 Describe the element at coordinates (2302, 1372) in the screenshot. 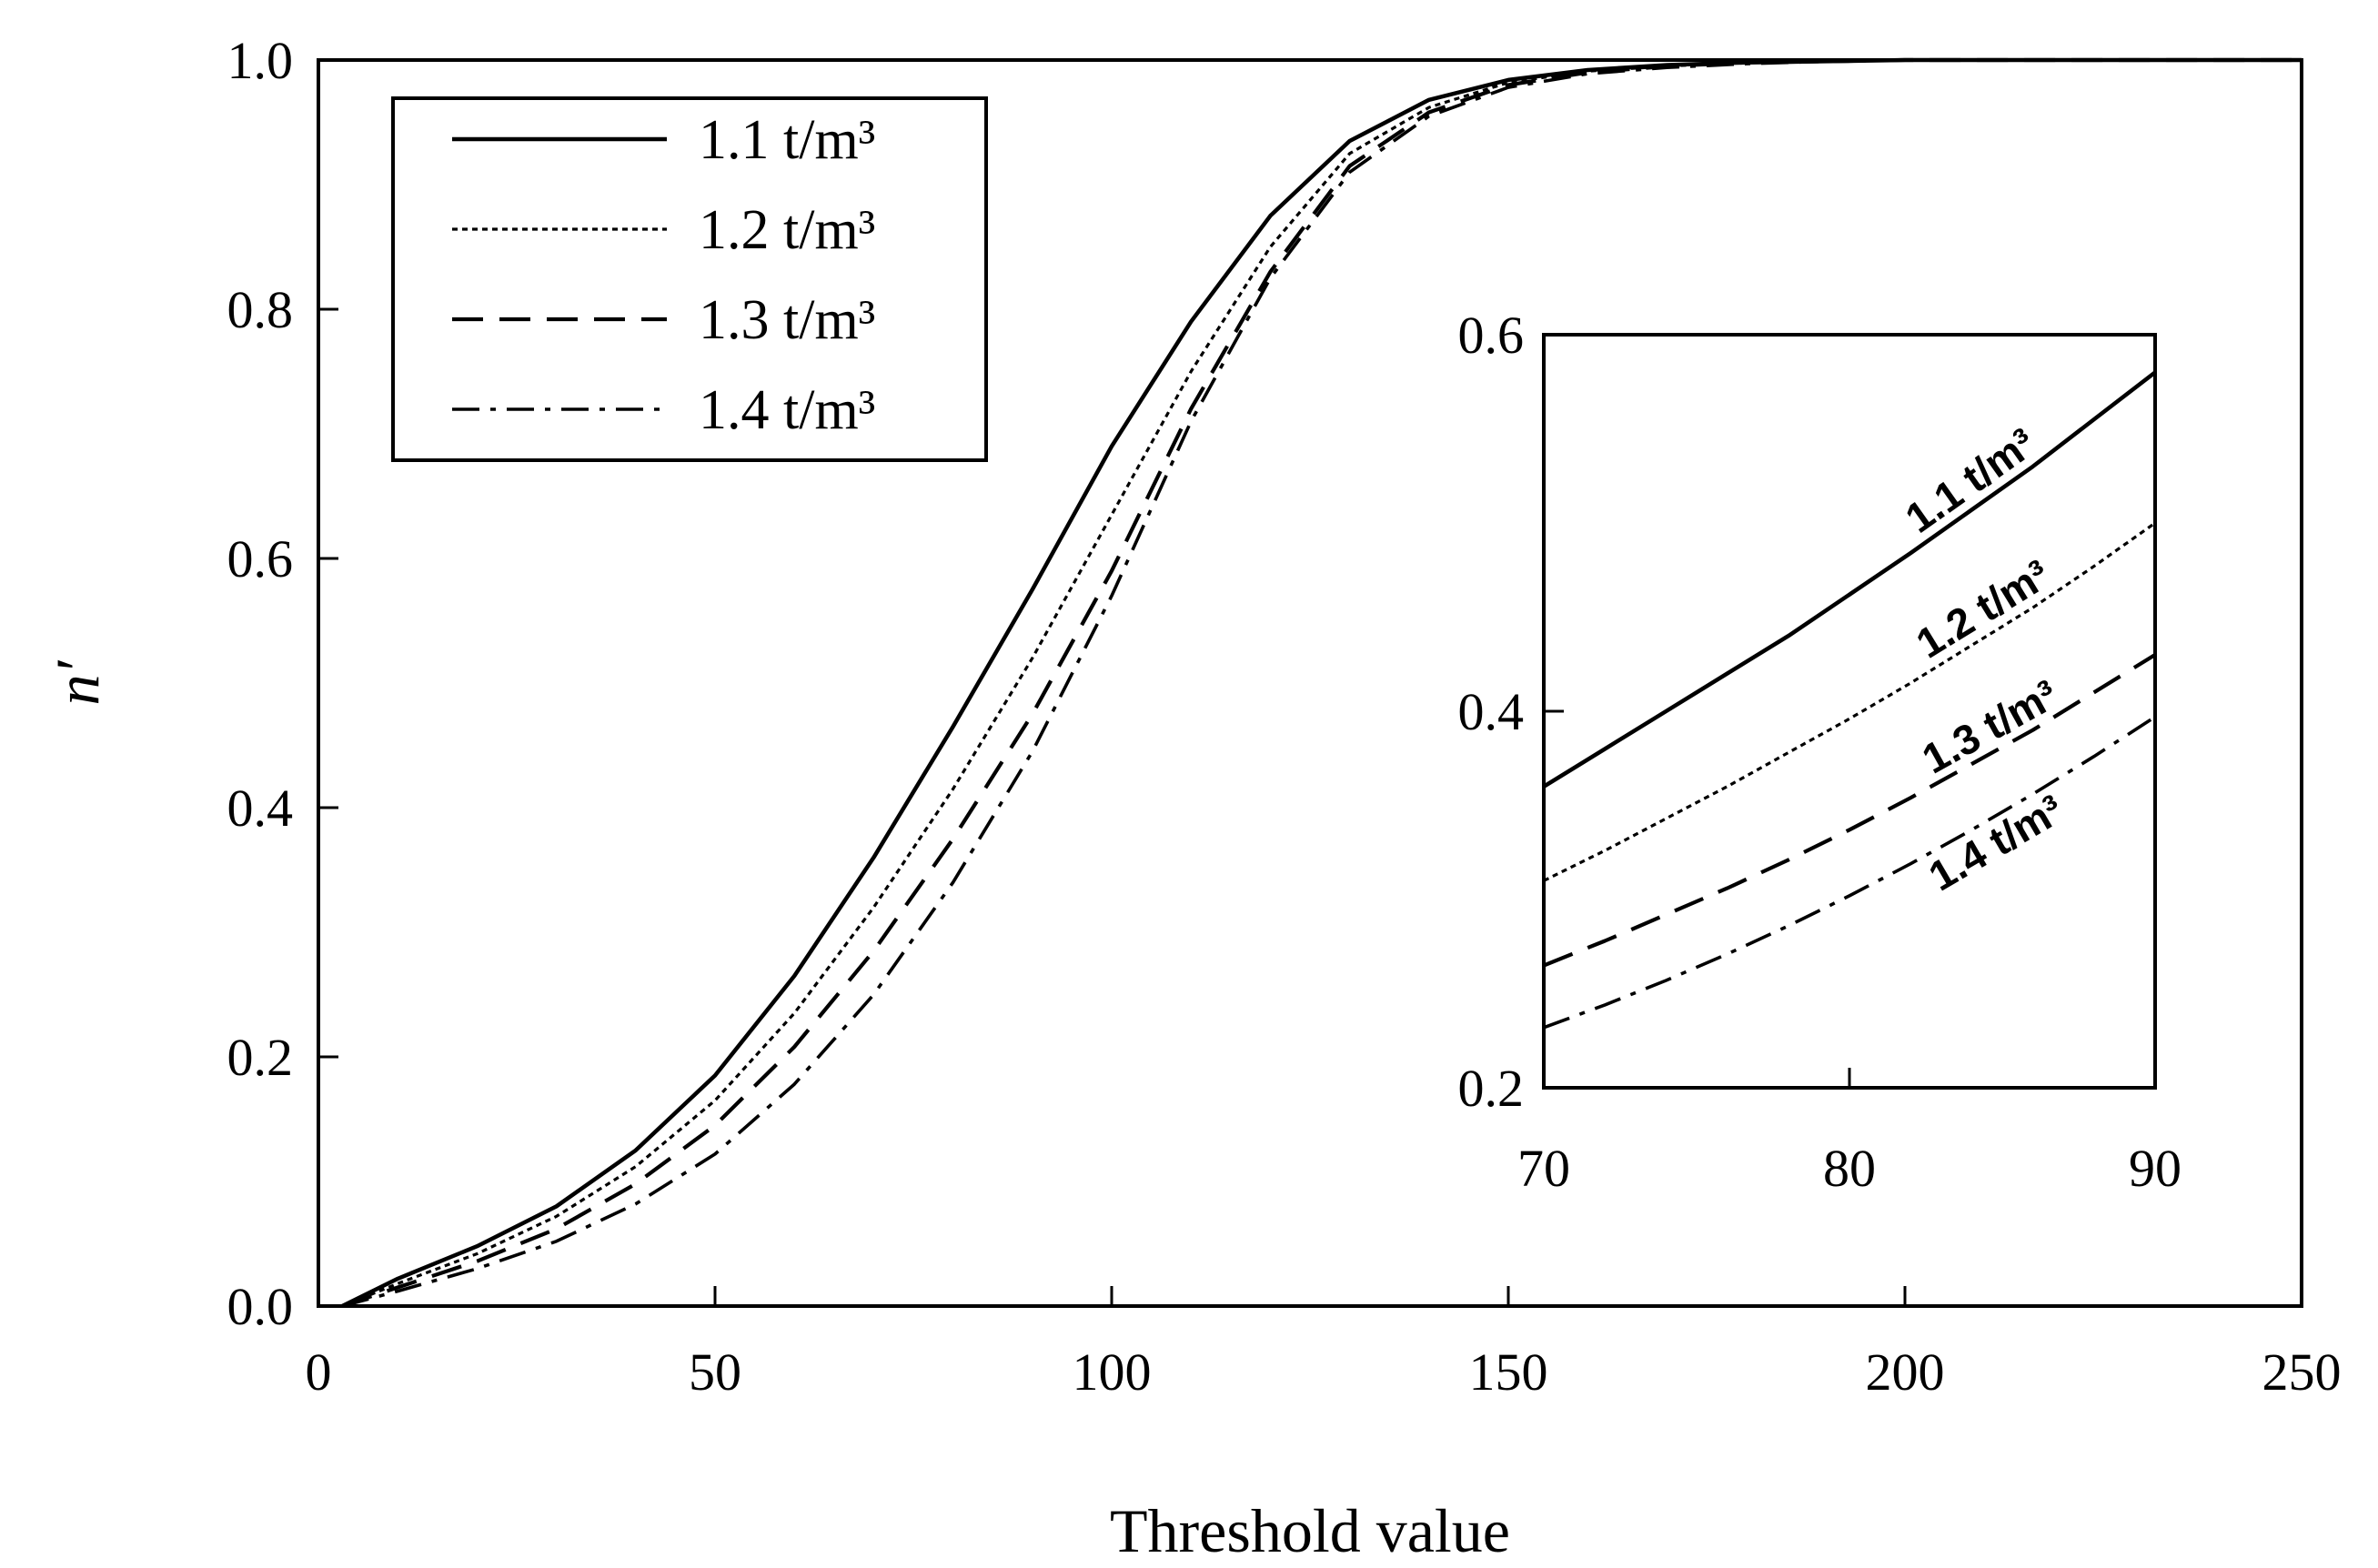

I see `main-x-tick-label: 250` at that location.